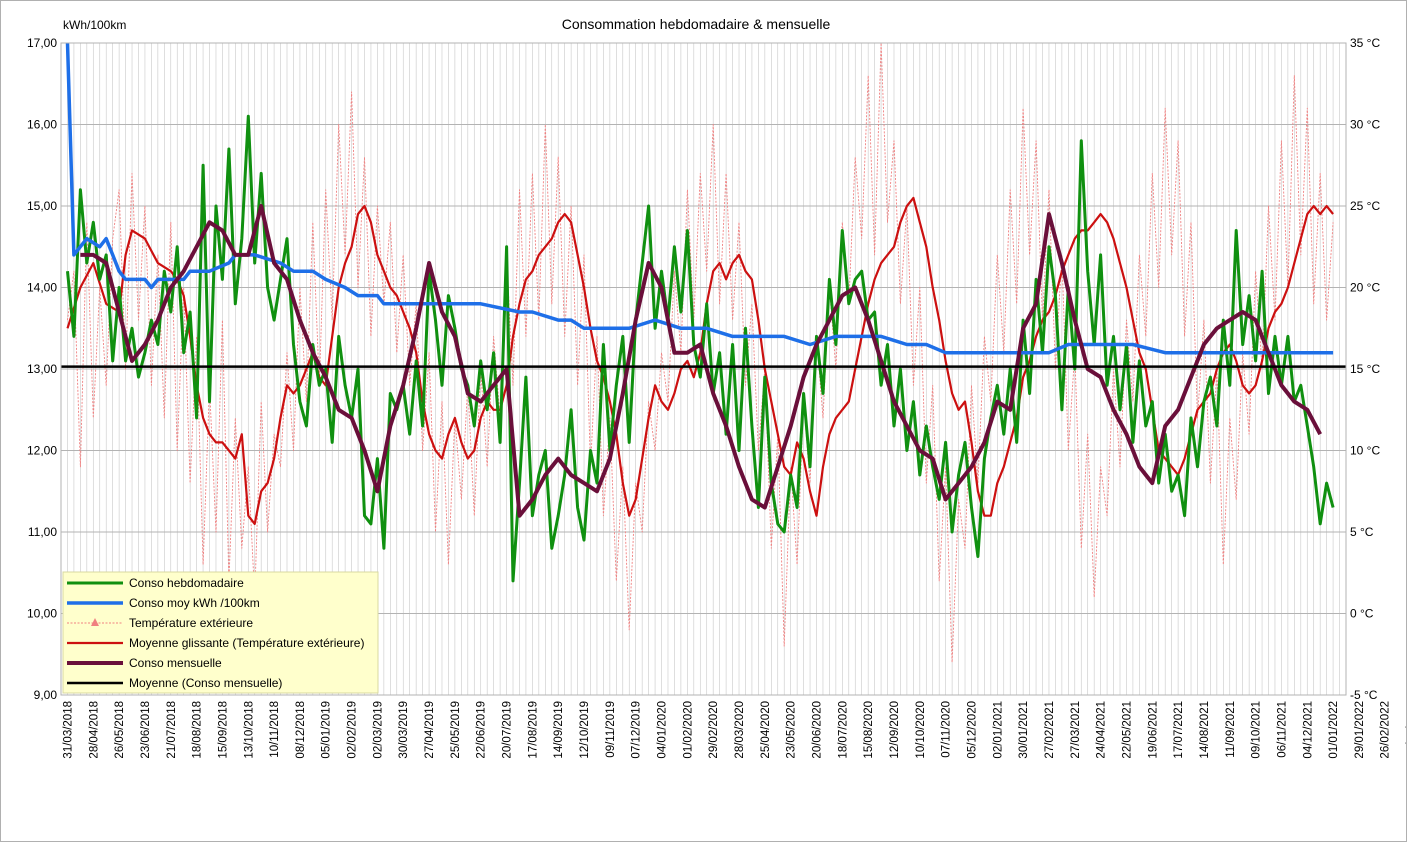  What do you see at coordinates (1308, 730) in the screenshot?
I see `x-tick-label: 04/12/2021` at bounding box center [1308, 730].